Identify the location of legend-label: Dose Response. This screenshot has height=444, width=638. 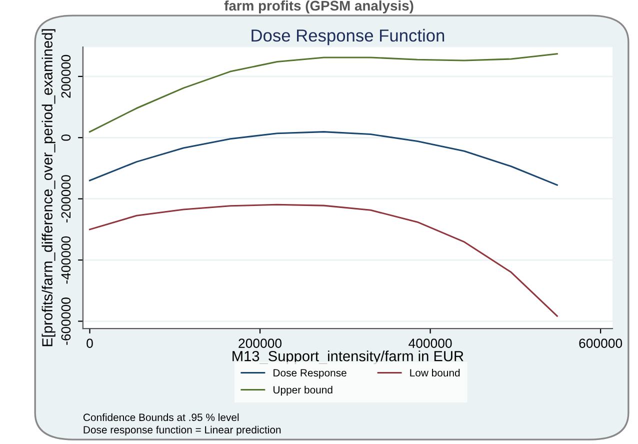
(310, 374).